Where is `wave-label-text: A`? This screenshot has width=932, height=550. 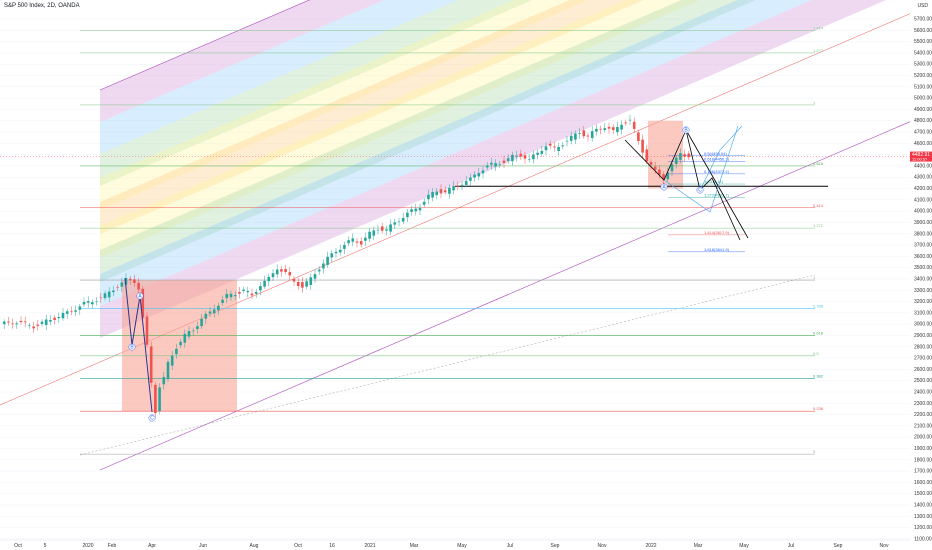 wave-label-text: A is located at coordinates (140, 297).